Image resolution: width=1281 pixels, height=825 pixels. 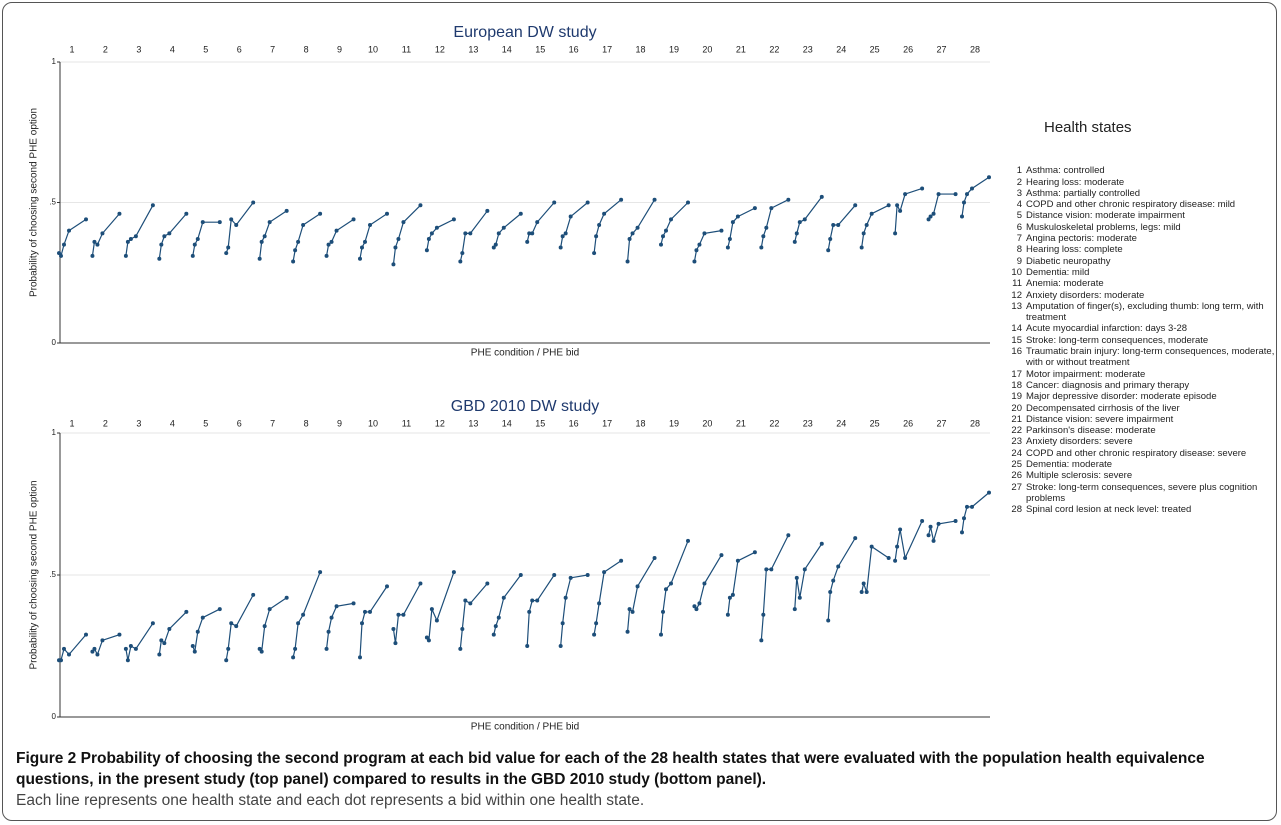 I want to click on group-label: 7, so click(x=272, y=49).